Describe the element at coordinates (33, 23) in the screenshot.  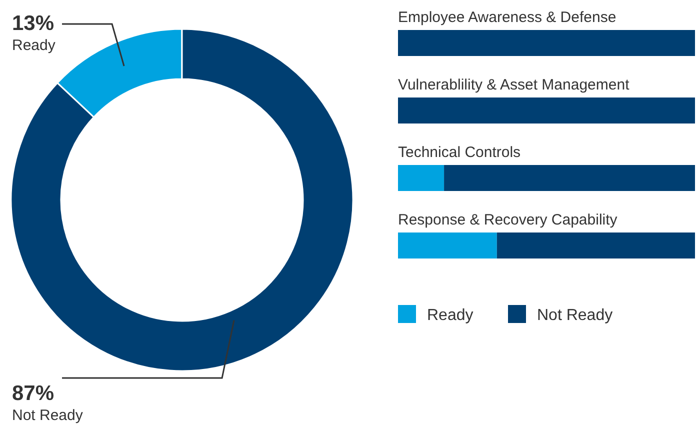
I see `data-label: 13%` at that location.